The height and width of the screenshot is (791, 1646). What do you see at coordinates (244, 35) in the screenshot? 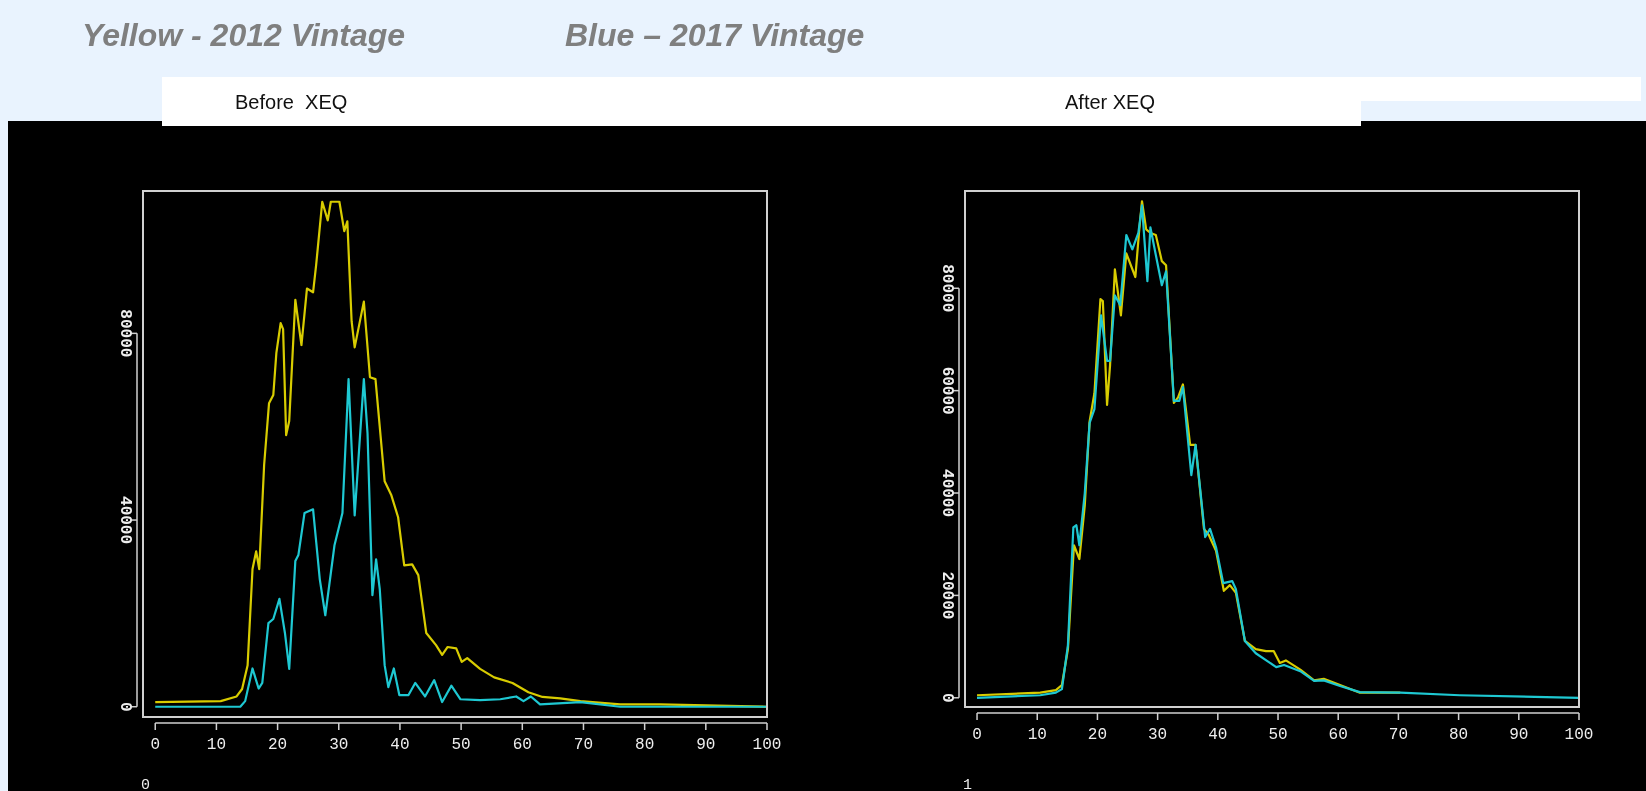
I see `text: Yellow - 2012 Vintage` at bounding box center [244, 35].